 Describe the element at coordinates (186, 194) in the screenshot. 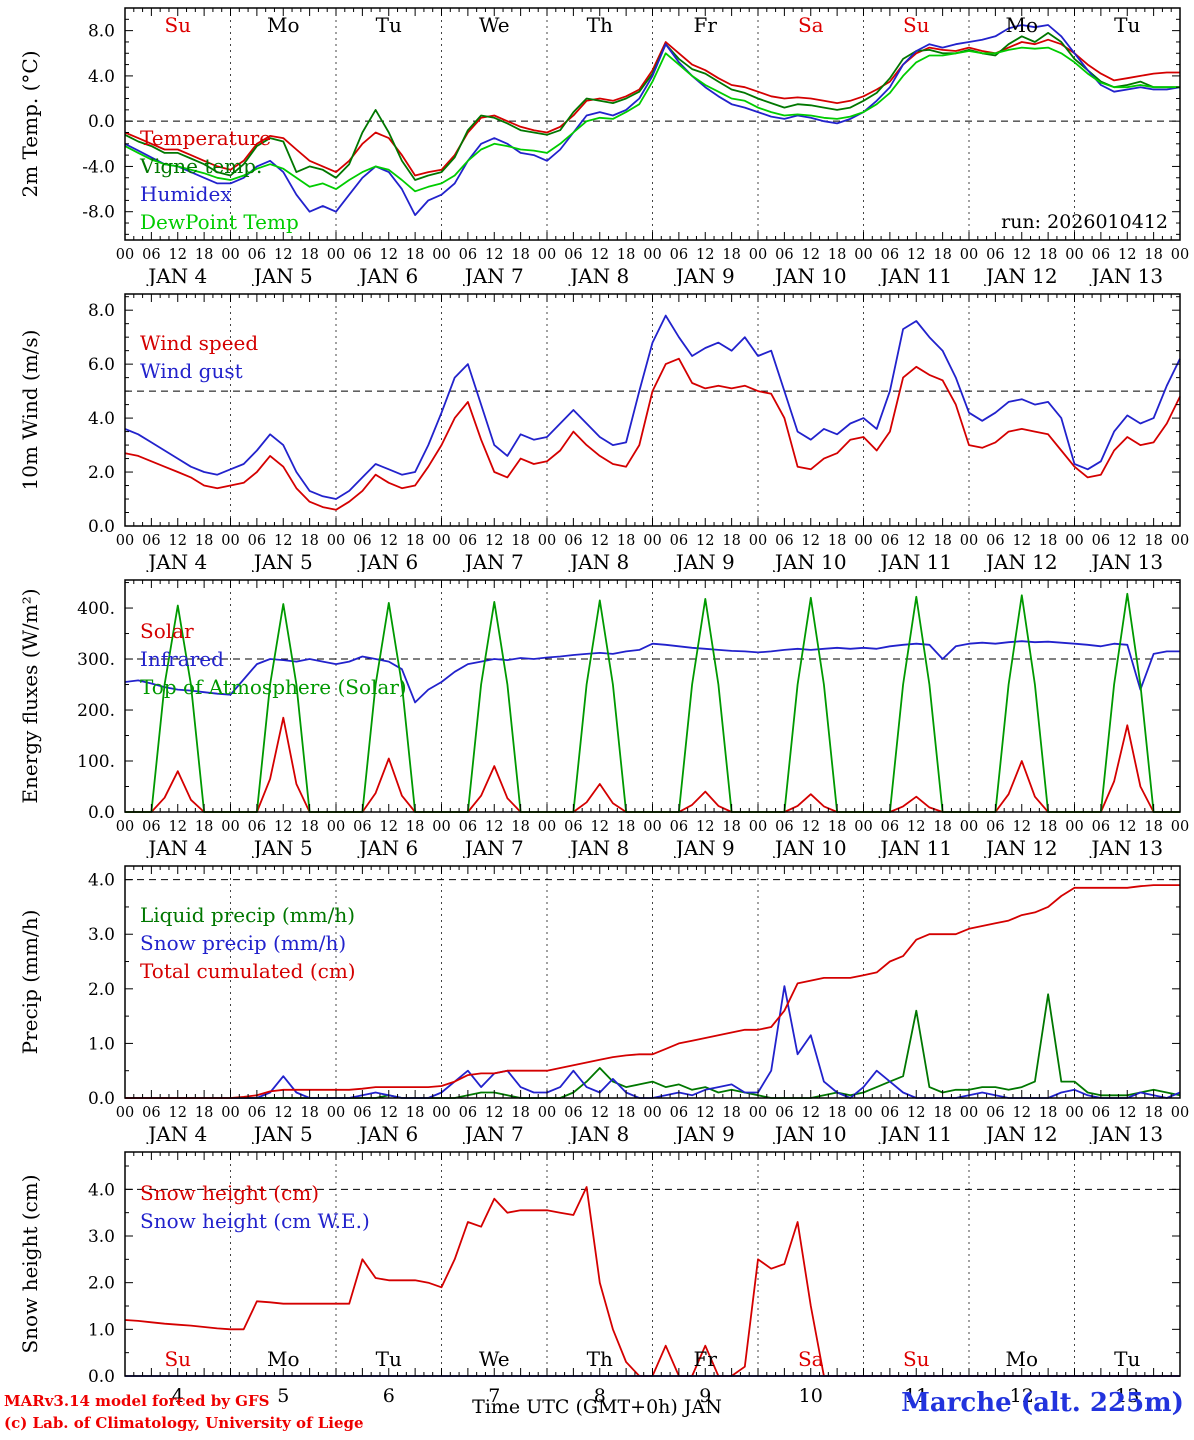

I see `svg-text: Humidex` at that location.